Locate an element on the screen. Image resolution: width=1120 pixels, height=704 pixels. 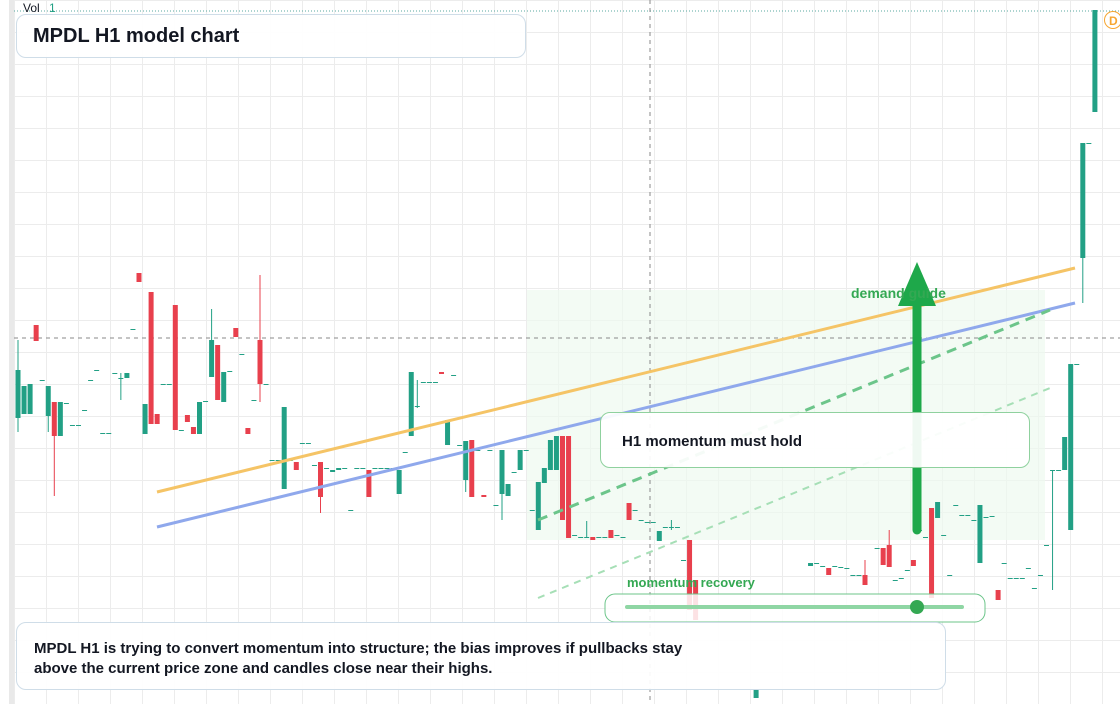
vol-value: 1 is located at coordinates (52, 8).